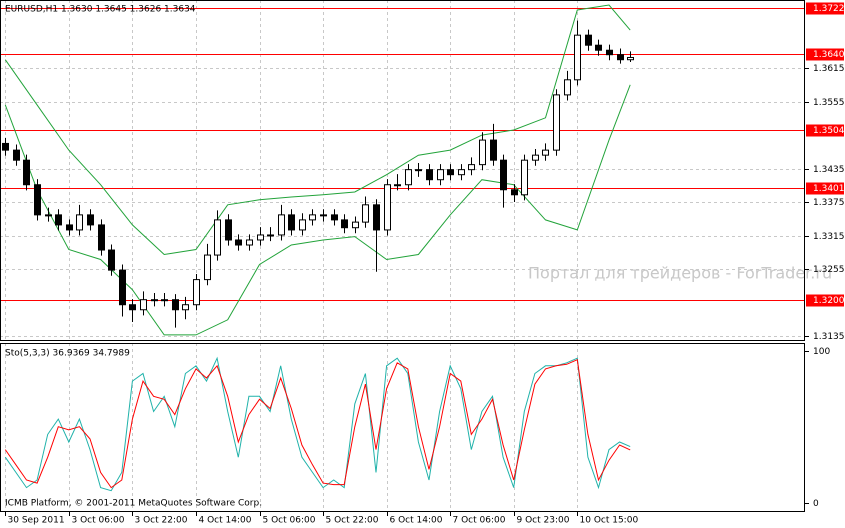 This screenshot has height=528, width=845. I want to click on watermark: Портал для трейдеров - ForTrader.ru, so click(680, 273).